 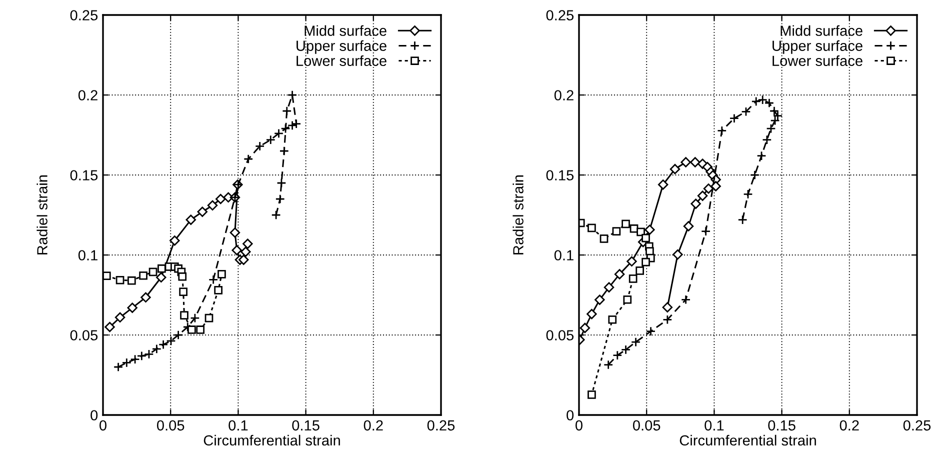 What do you see at coordinates (341, 47) in the screenshot?
I see `legend-label: Upper surface` at bounding box center [341, 47].